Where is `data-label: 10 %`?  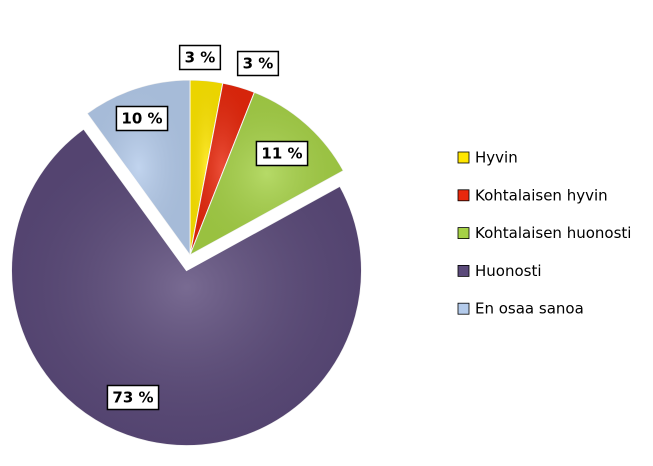 data-label: 10 % is located at coordinates (141, 119).